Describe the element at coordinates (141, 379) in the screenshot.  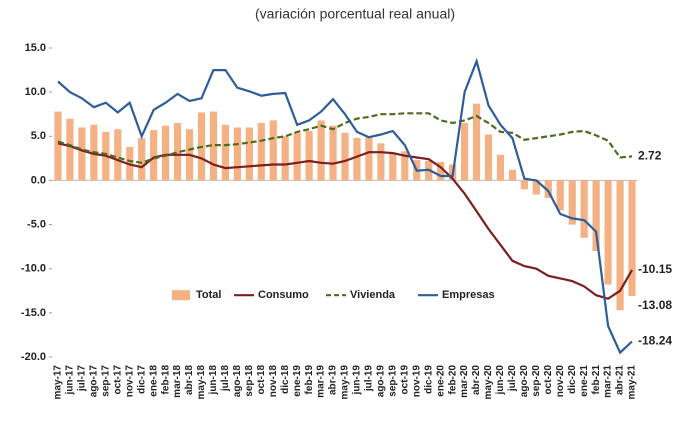
I see `x-tick-label: dic-17` at that location.